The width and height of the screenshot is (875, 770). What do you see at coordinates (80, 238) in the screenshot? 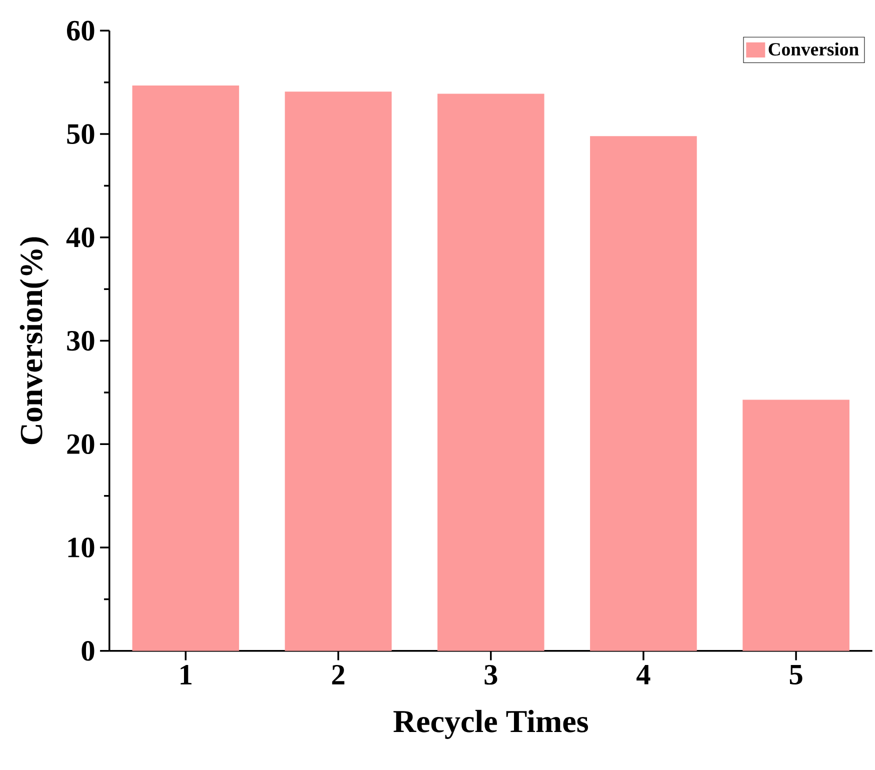
I see `y-tick-label: 40` at bounding box center [80, 238].